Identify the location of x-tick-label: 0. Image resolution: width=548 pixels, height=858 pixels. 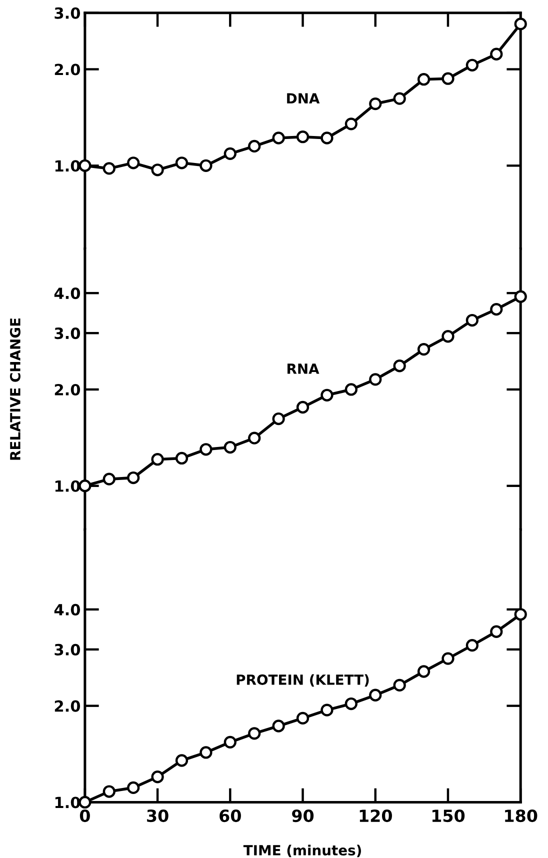
(85, 815).